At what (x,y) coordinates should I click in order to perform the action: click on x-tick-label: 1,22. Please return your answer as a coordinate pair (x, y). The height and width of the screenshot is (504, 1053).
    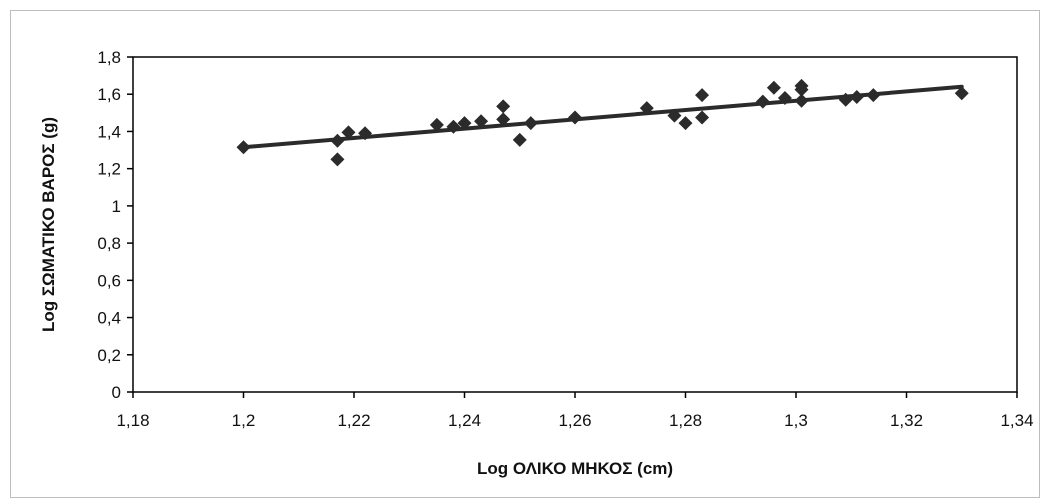
    Looking at the image, I should click on (353, 420).